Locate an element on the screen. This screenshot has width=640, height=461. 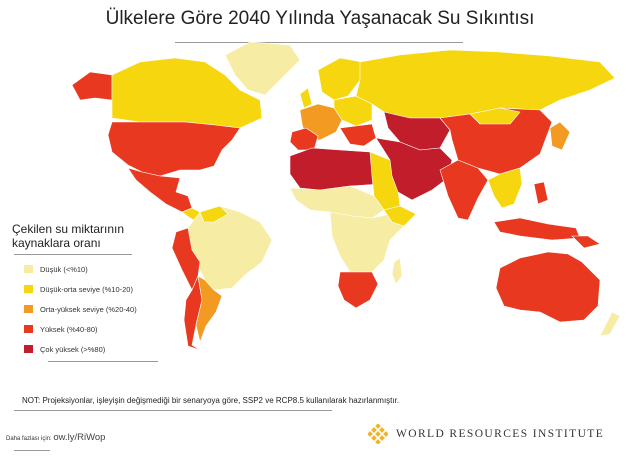
region-argentina is located at coordinates (209, 309).